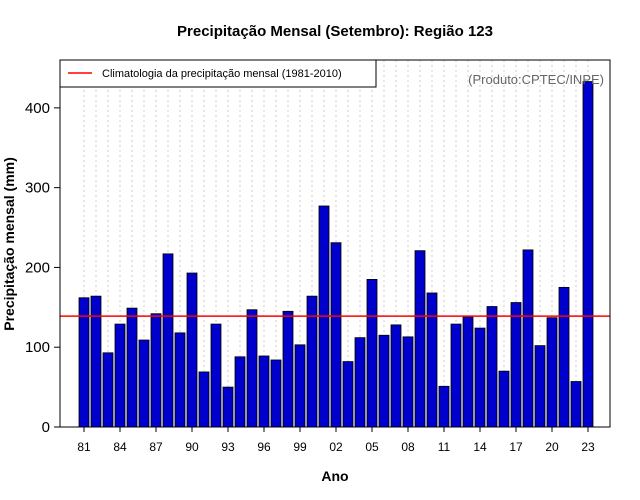 Image resolution: width=640 pixels, height=500 pixels. Describe the element at coordinates (540, 386) in the screenshot. I see `bar-2019` at that location.